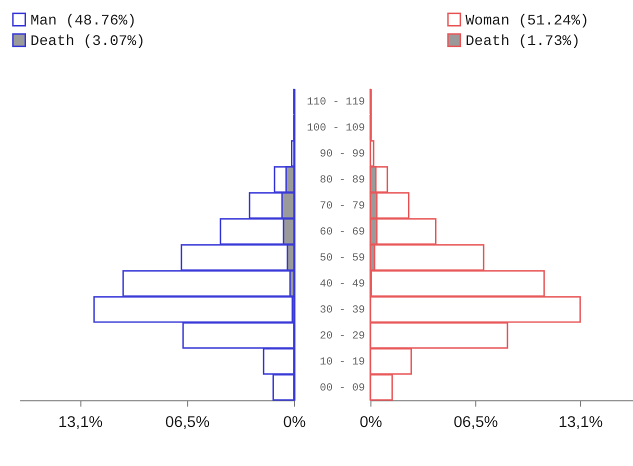 This screenshot has width=633, height=466. What do you see at coordinates (343, 258) in the screenshot?
I see `y-tick-label: 50 - 59` at bounding box center [343, 258].